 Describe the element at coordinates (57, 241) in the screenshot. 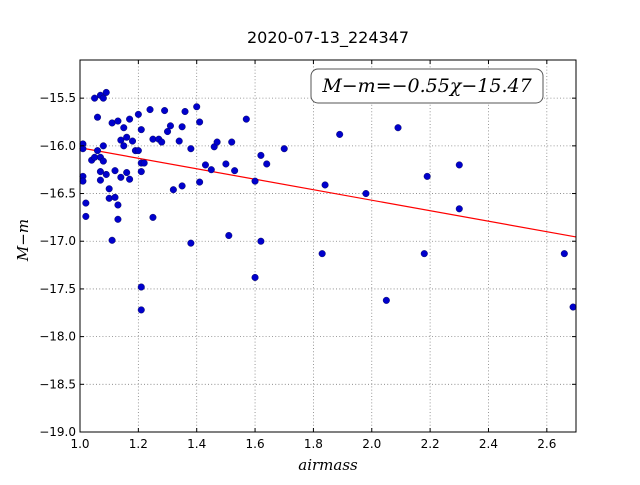

I see `y-tick-label: −17.0` at that location.